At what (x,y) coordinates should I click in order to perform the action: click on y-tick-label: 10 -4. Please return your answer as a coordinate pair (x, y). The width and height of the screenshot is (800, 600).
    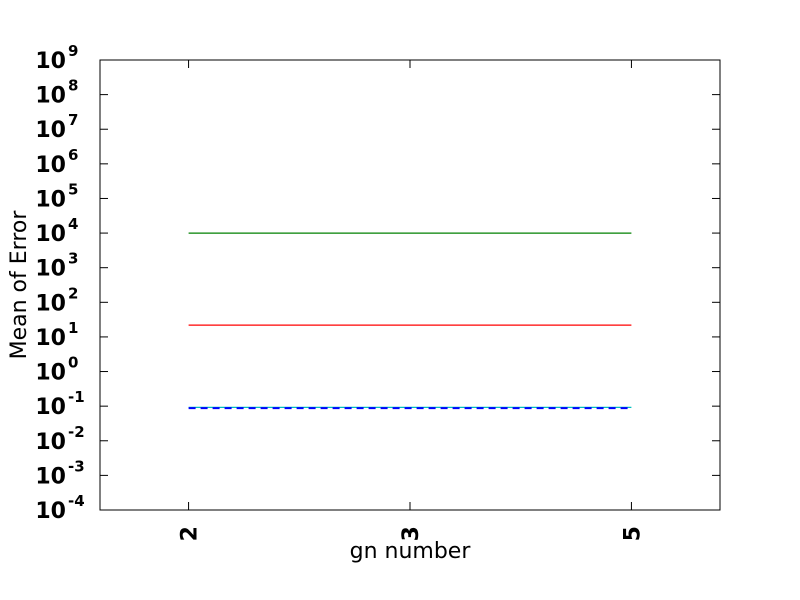
    Looking at the image, I should click on (59, 508).